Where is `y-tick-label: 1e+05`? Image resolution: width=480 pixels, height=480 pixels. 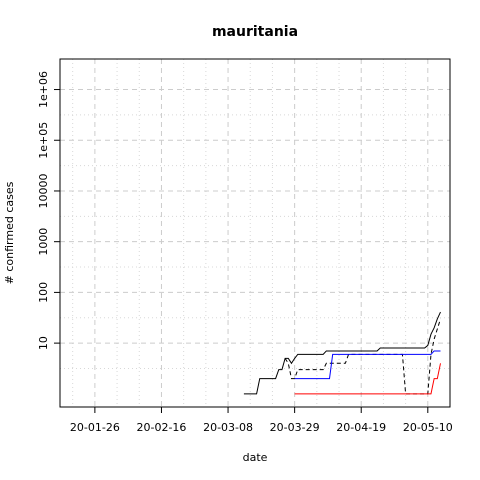
y-tick-label: 1e+05 is located at coordinates (43, 140).